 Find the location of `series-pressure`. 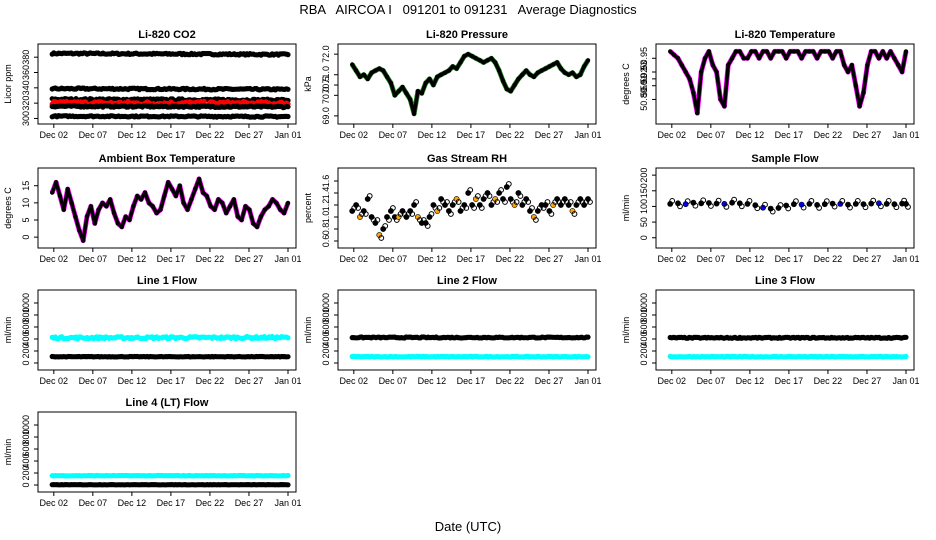

series-pressure is located at coordinates (470, 84).